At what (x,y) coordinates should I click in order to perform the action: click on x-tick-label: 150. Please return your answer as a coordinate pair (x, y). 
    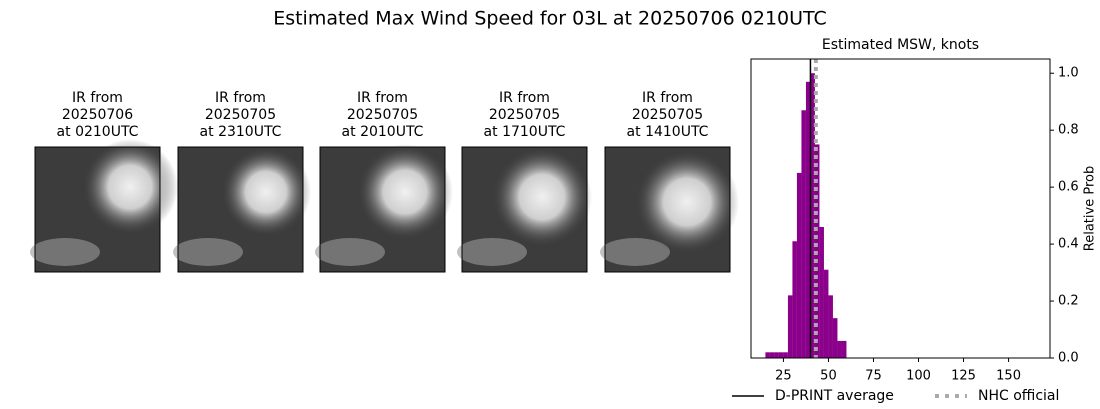
    Looking at the image, I should click on (1008, 376).